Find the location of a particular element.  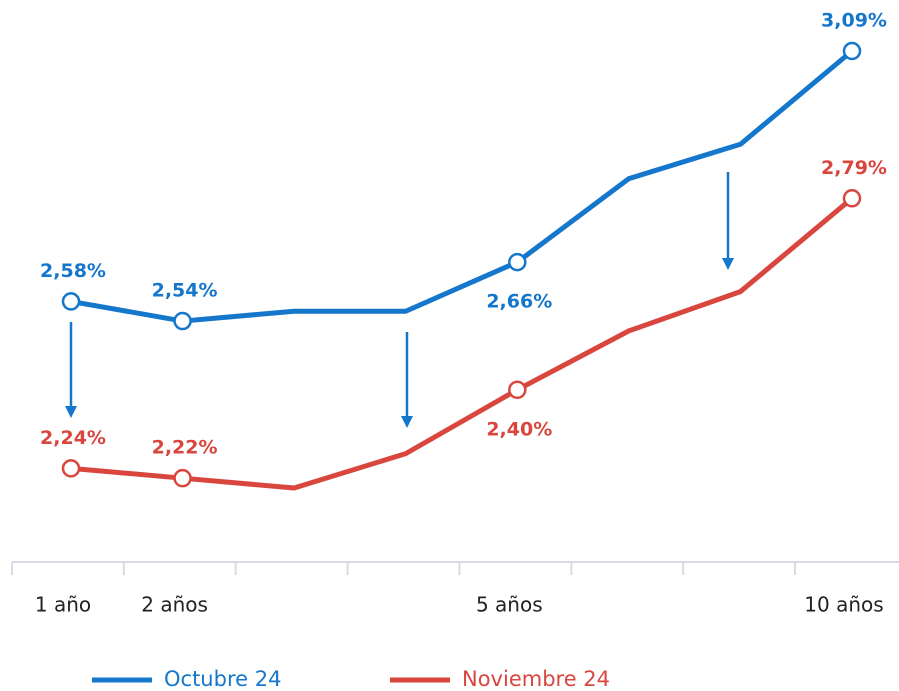

value-label: 2,58% is located at coordinates (73, 271).